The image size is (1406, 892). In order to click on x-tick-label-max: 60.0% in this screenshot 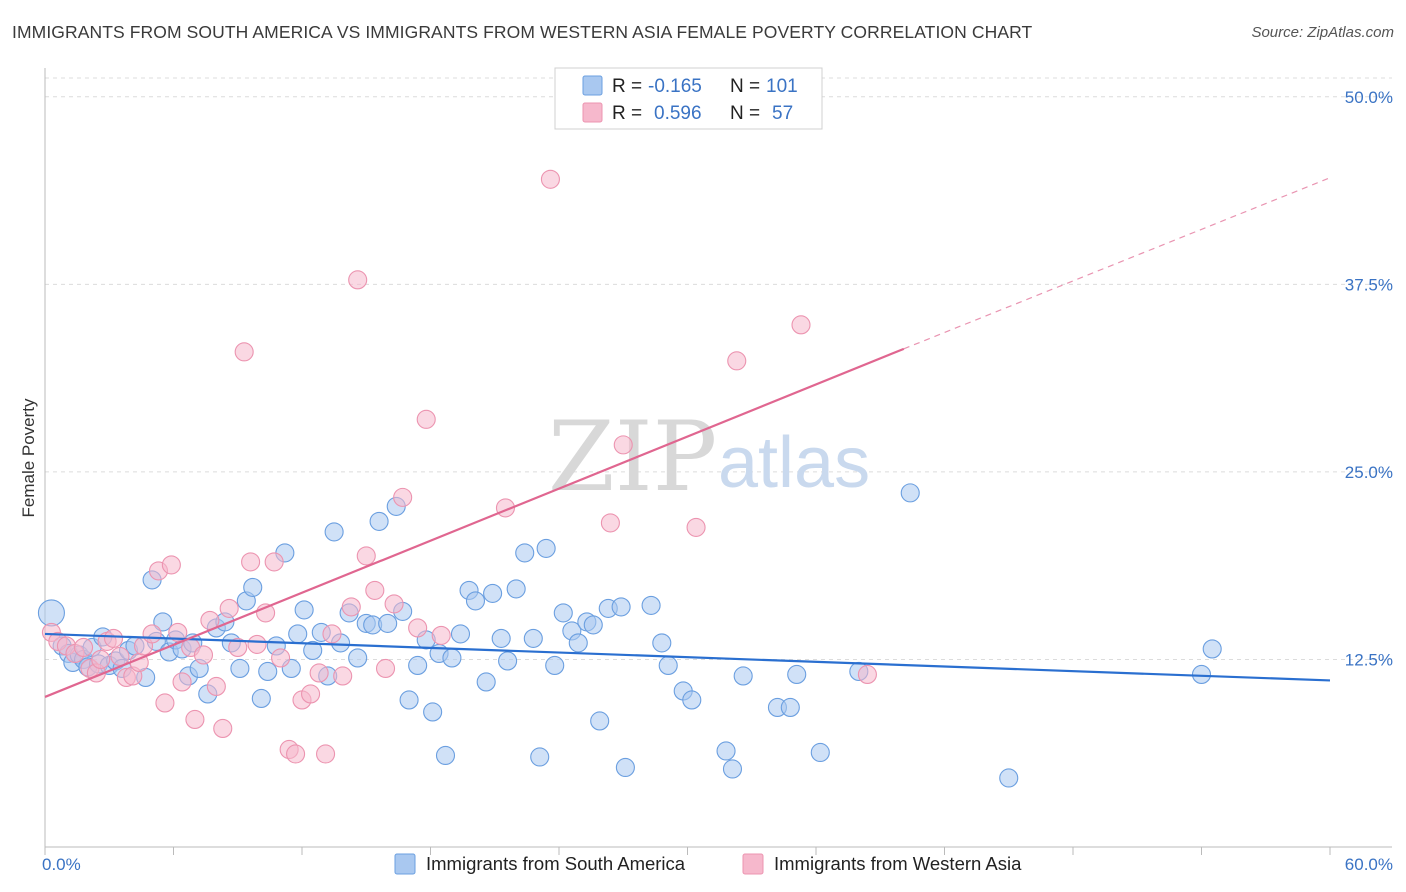, I will do `click(1369, 864)`.